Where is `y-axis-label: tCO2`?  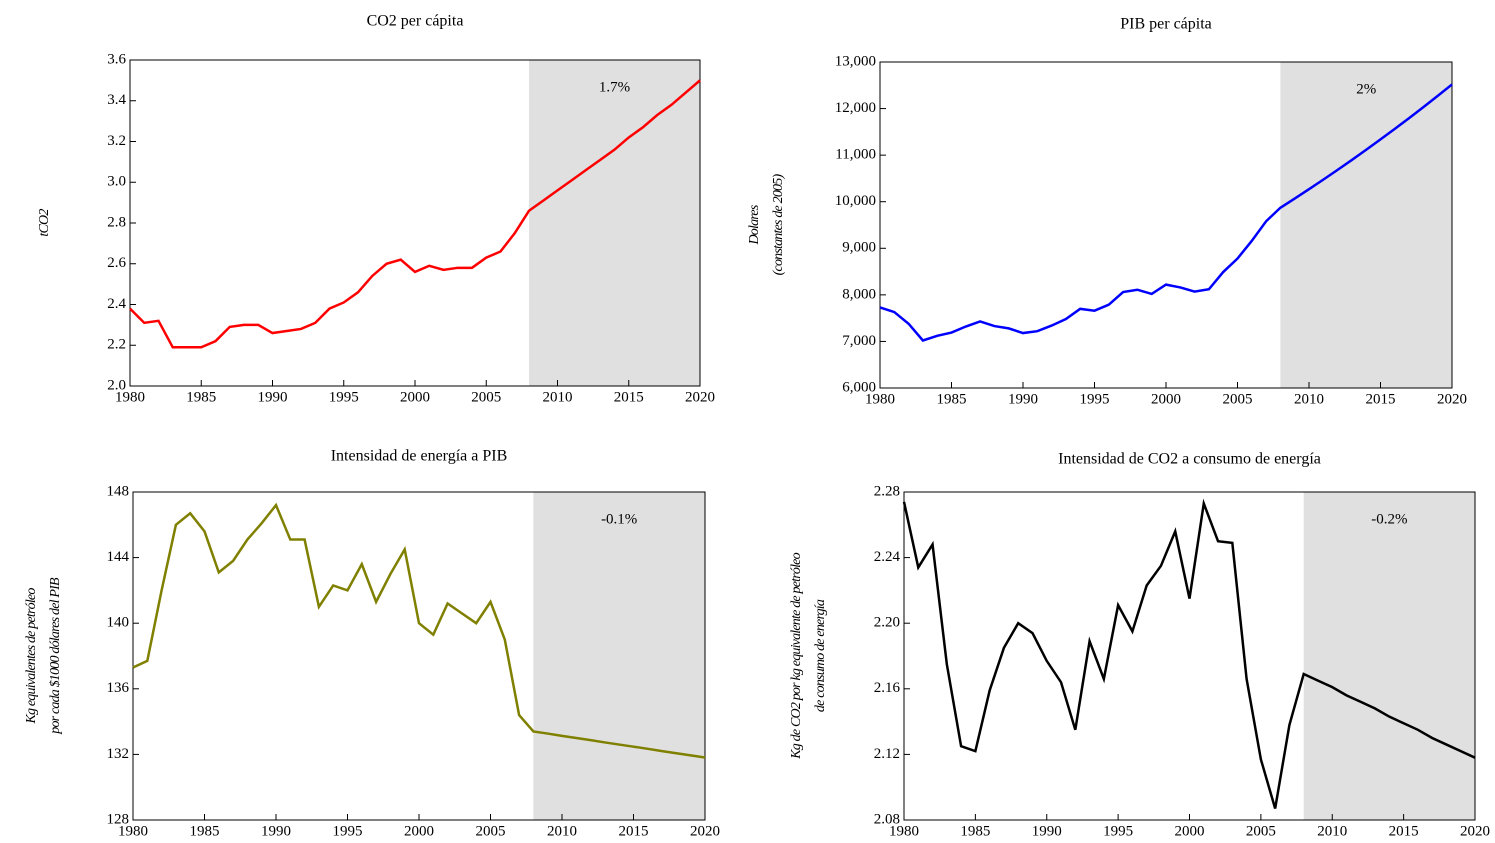
y-axis-label: tCO2 is located at coordinates (44, 223).